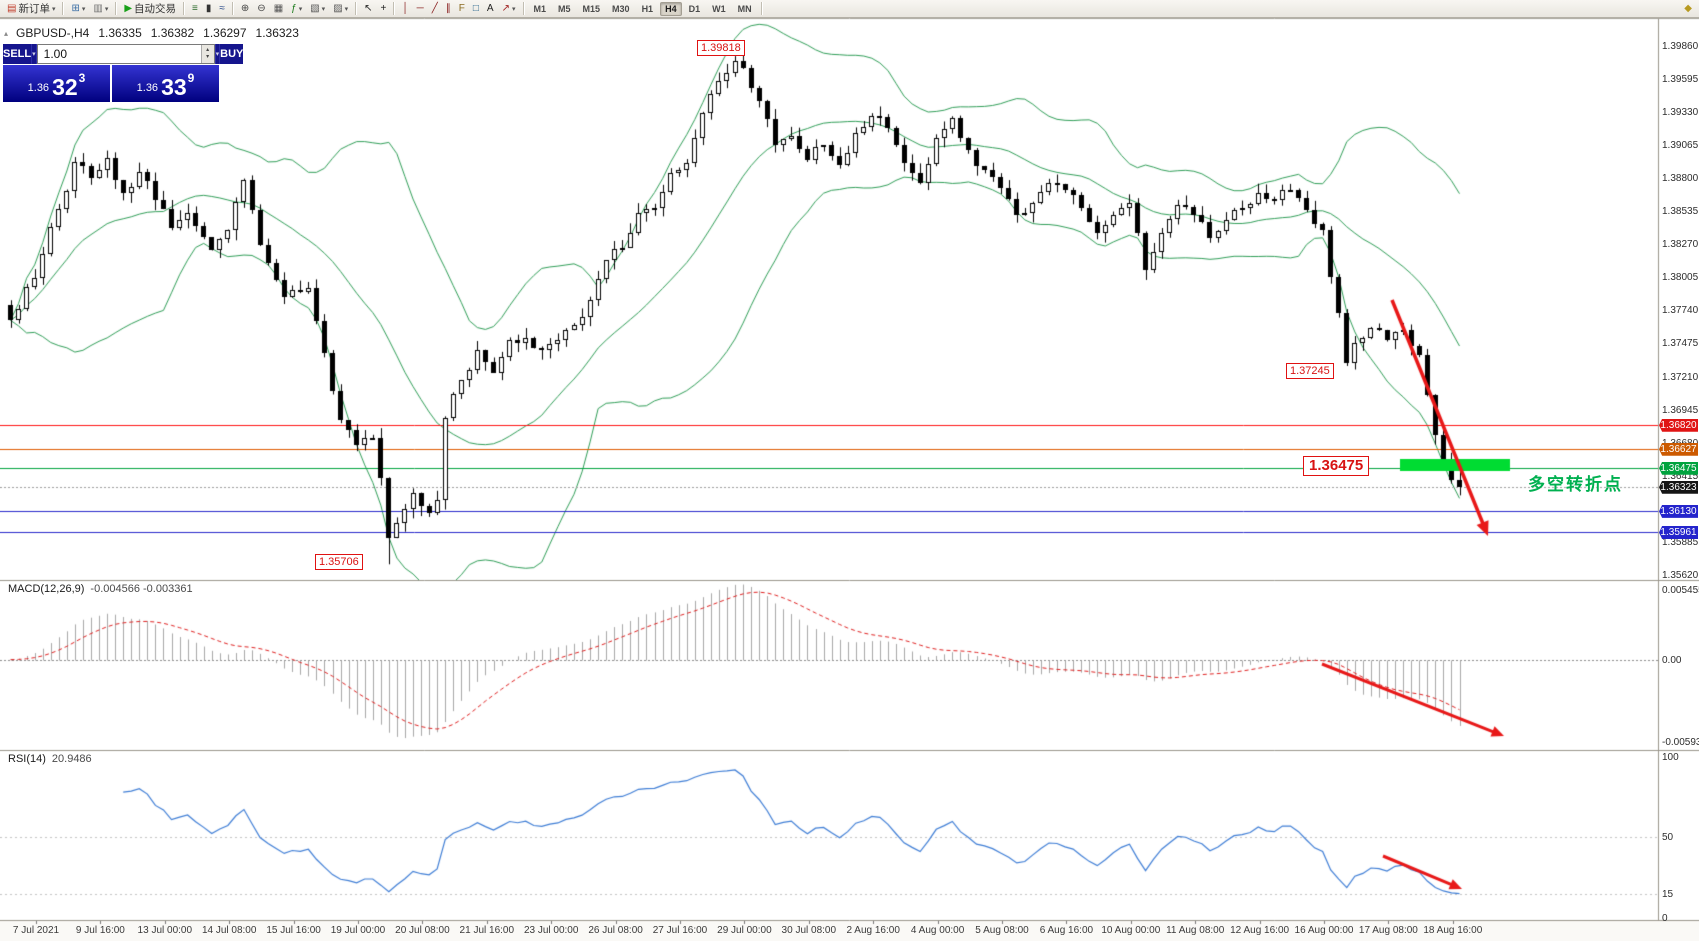 This screenshot has height=941, width=1699. Describe the element at coordinates (1668, 837) in the screenshot. I see `rsi-axis-label: 50` at that location.